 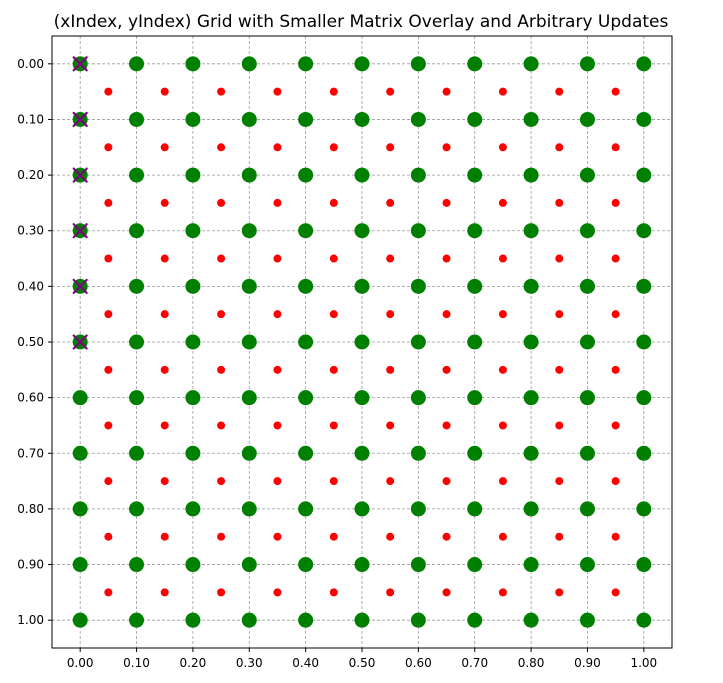 What do you see at coordinates (193, 663) in the screenshot?
I see `x-tick-label: 0.20` at bounding box center [193, 663].